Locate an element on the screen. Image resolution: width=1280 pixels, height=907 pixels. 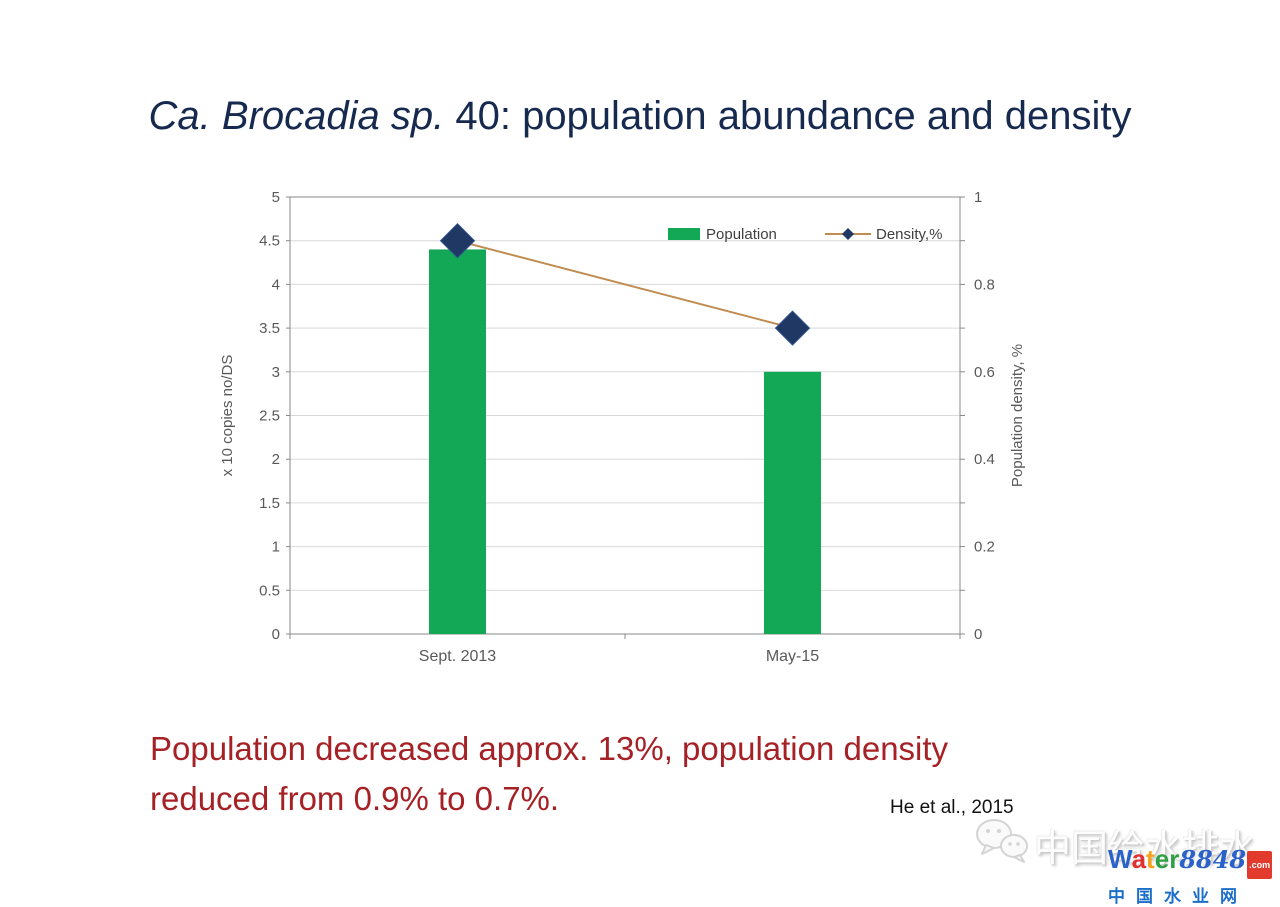
right-tick-label: 0 is located at coordinates (978, 634).